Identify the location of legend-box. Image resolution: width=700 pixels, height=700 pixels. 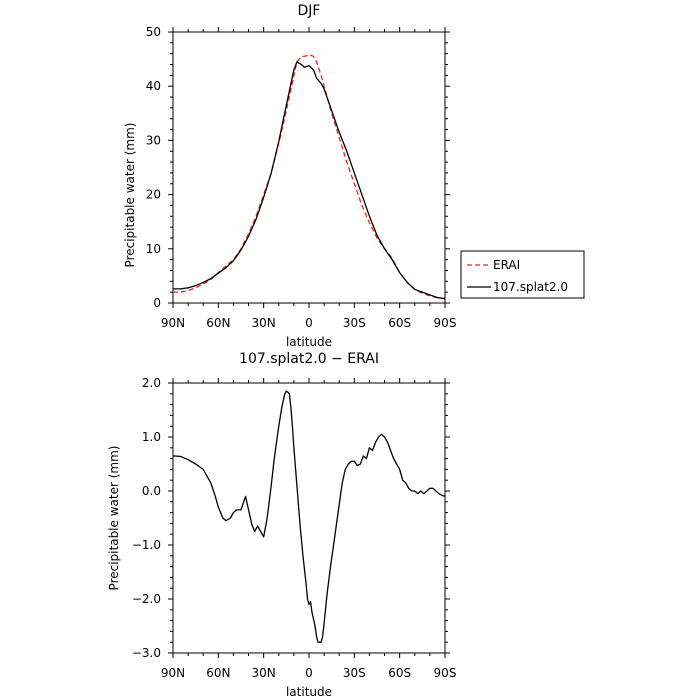
(522, 274).